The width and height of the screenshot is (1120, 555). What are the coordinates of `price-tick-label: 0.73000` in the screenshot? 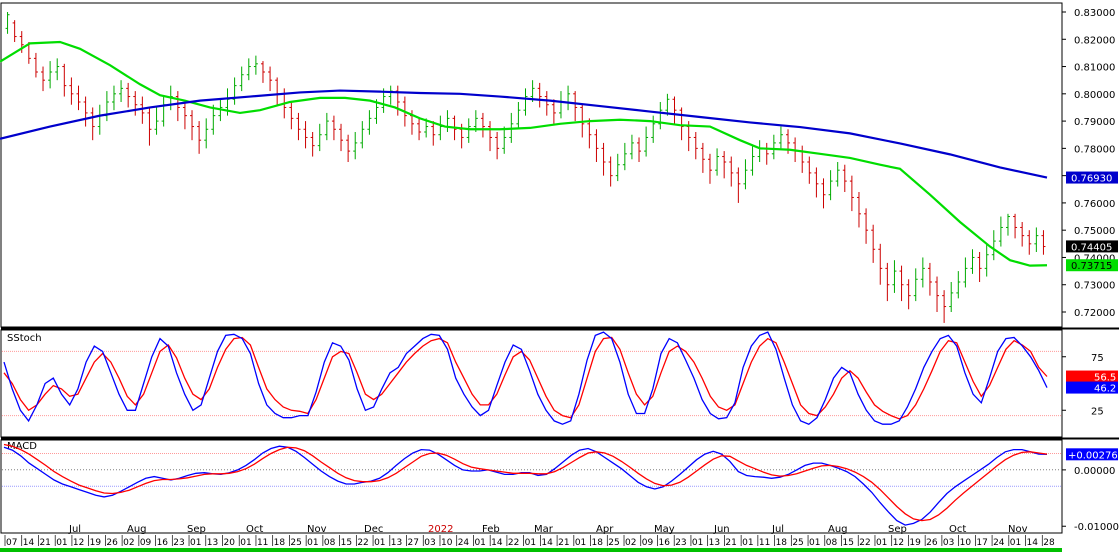 It's located at (1094, 286).